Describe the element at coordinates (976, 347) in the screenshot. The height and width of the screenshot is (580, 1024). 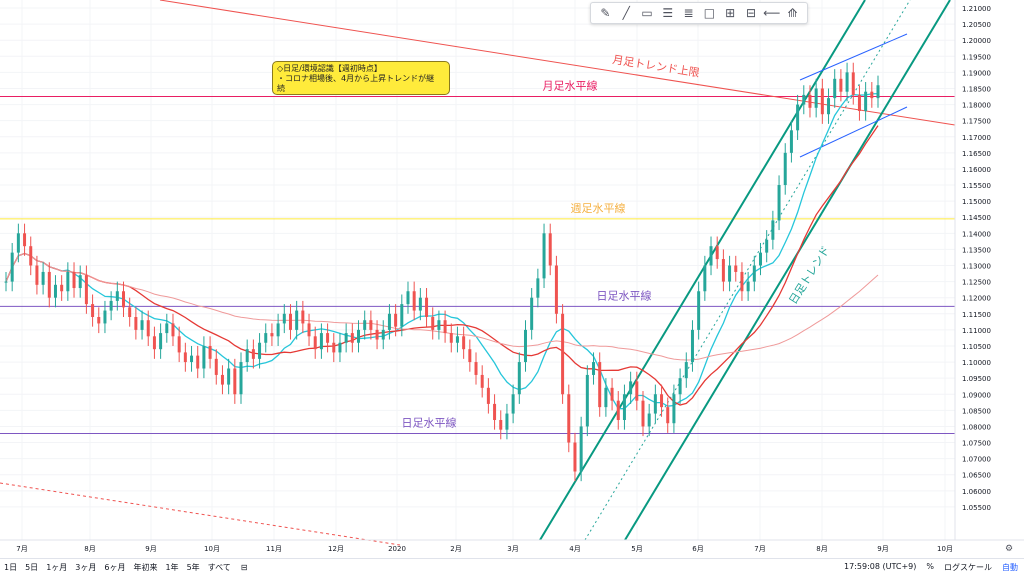
I see `price-tick-label: 1.10500` at that location.